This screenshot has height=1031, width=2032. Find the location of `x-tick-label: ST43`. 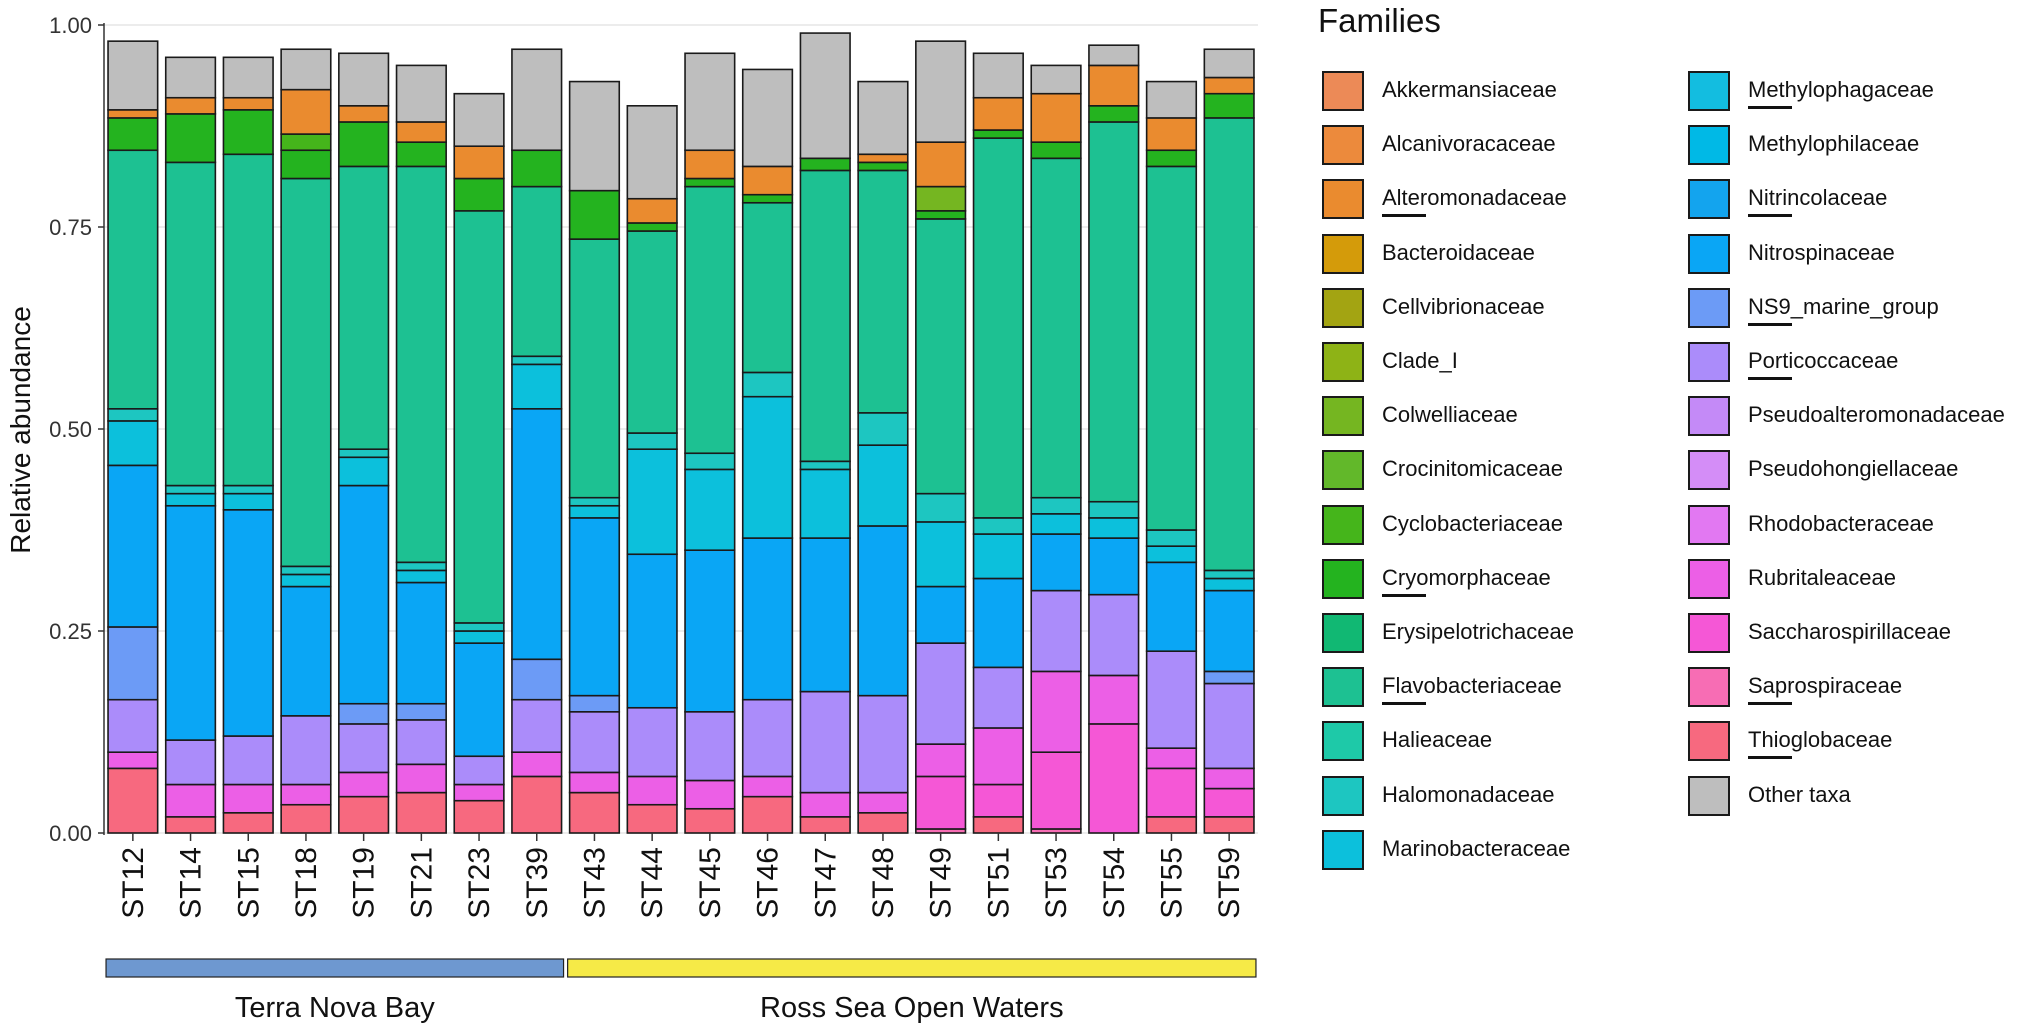

x-tick-label: ST43 is located at coordinates (594, 883).